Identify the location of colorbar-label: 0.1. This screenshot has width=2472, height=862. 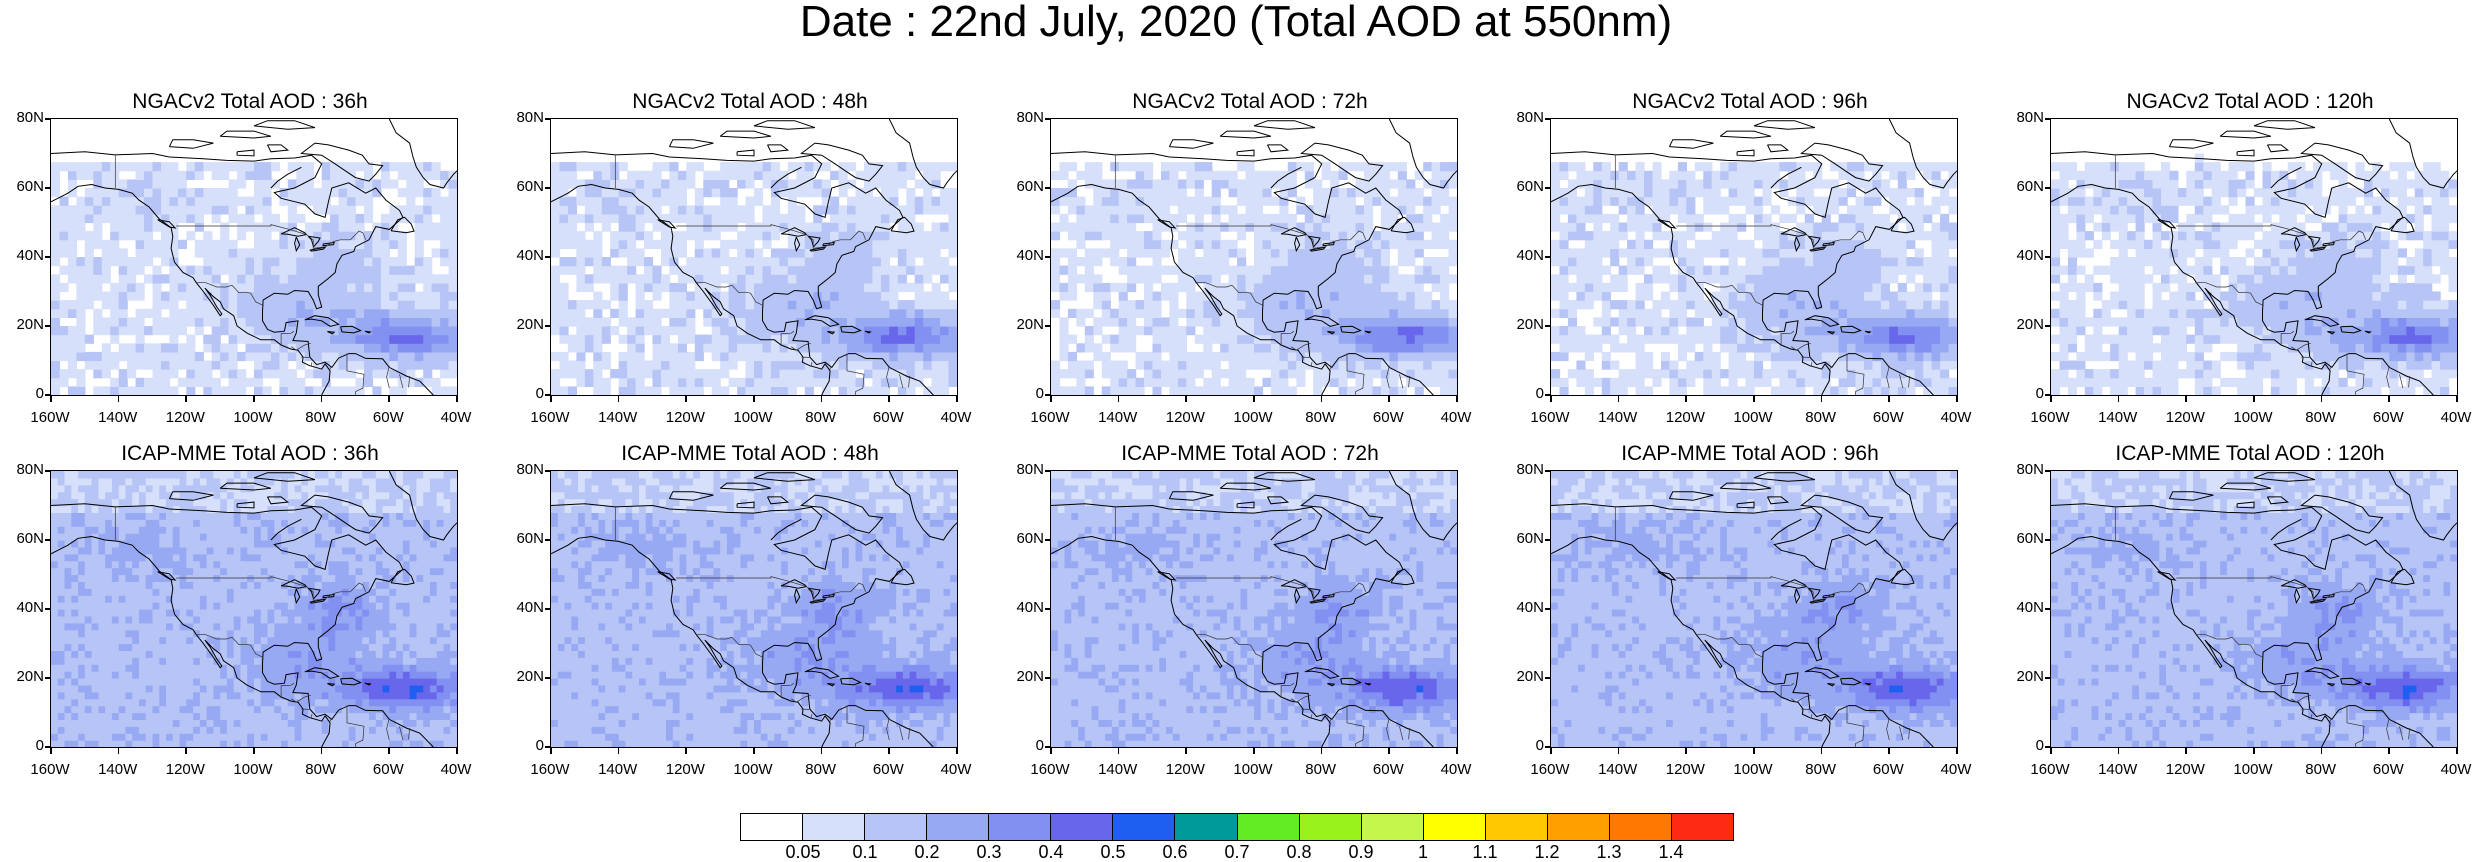
(865, 852).